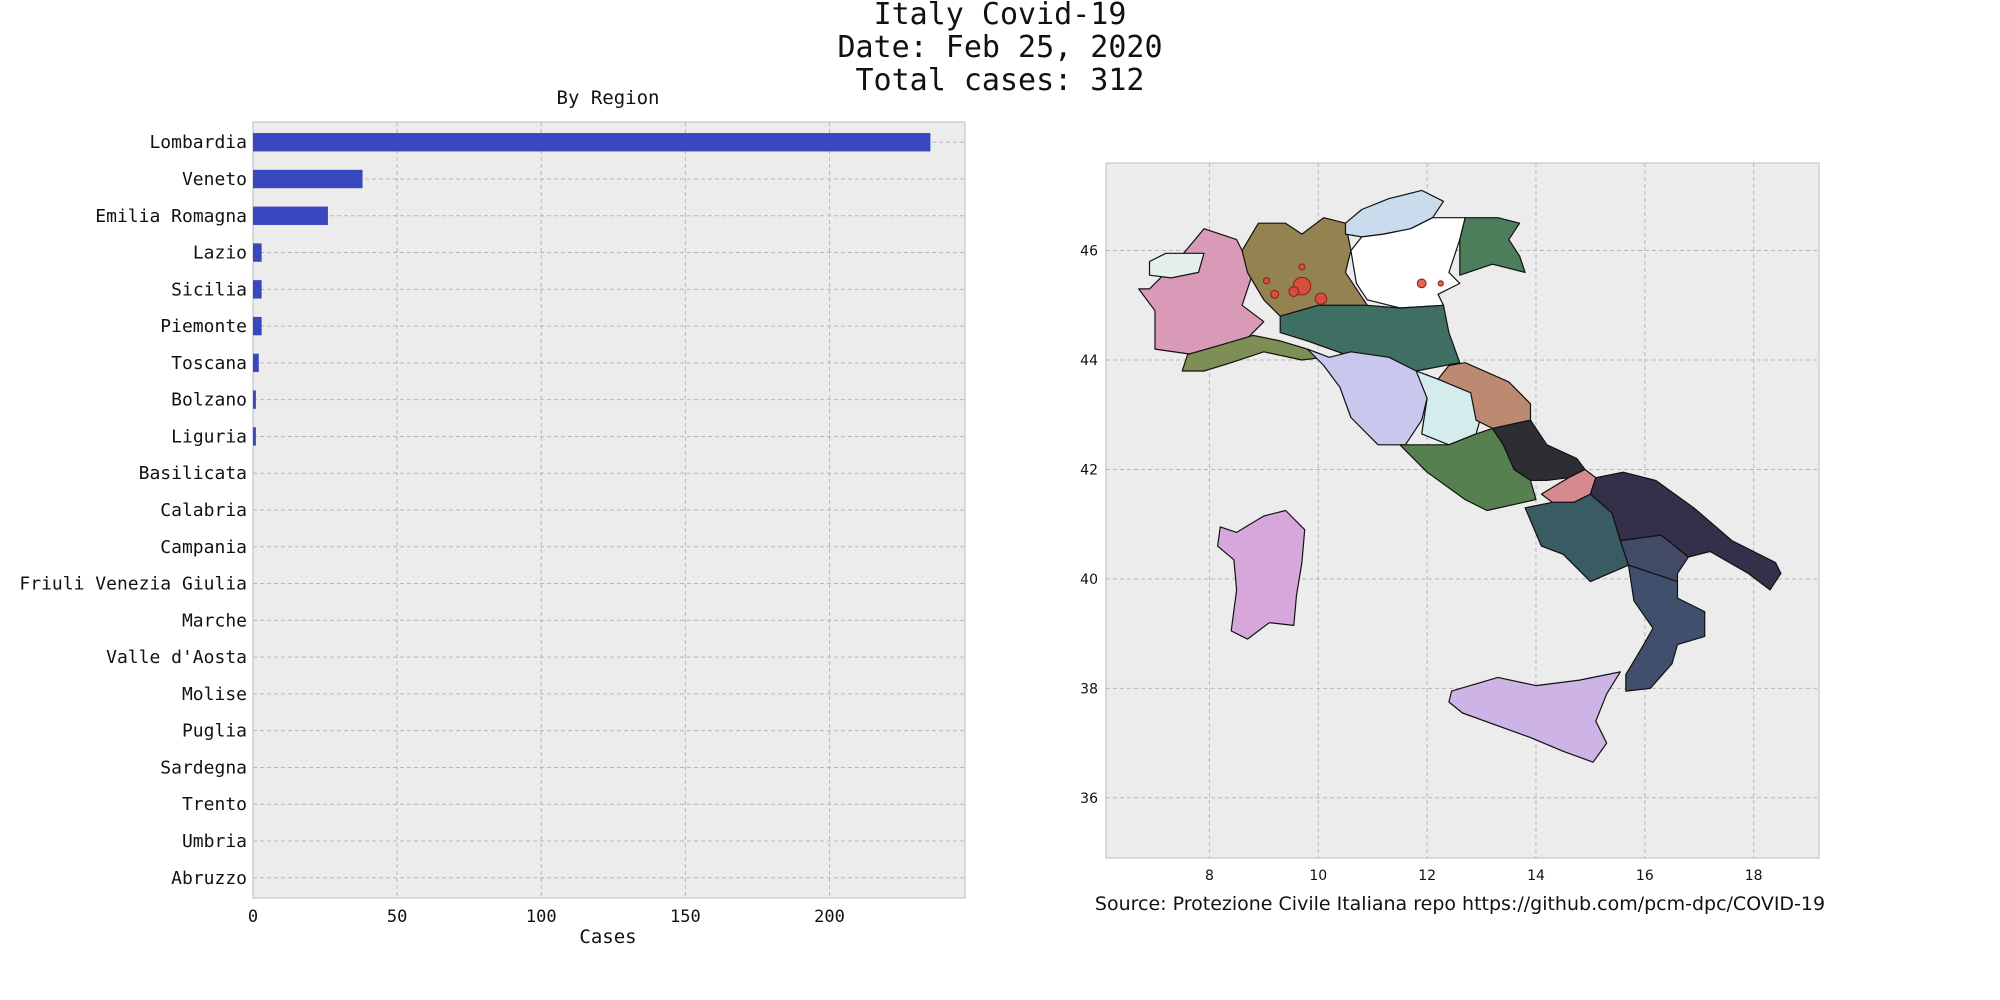  Describe the element at coordinates (220, 253) in the screenshot. I see `bar-category-label-3: Lazio` at that location.